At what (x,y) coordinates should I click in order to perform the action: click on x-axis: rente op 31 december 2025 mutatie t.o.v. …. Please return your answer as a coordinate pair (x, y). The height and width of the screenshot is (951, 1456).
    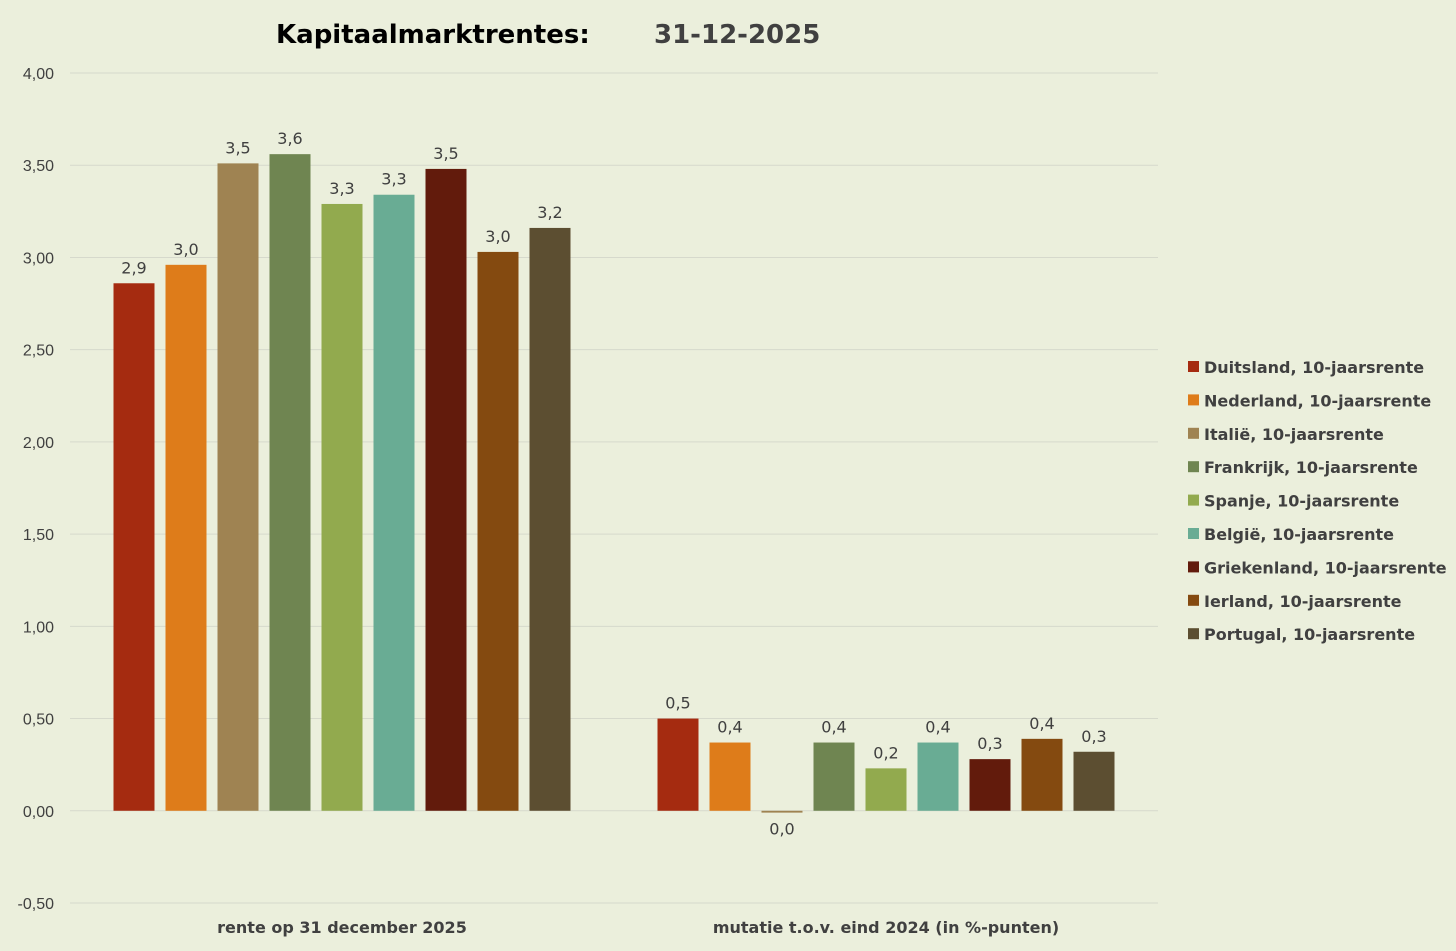
    Looking at the image, I should click on (638, 927).